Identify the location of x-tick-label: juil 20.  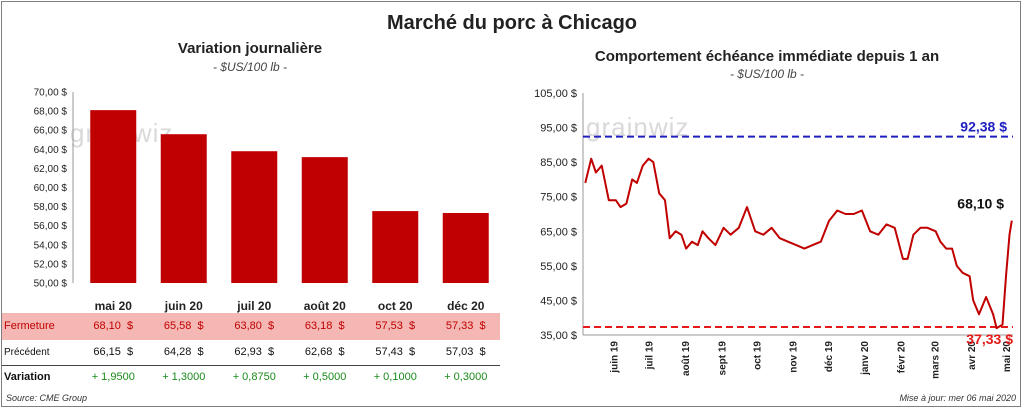
(253, 306).